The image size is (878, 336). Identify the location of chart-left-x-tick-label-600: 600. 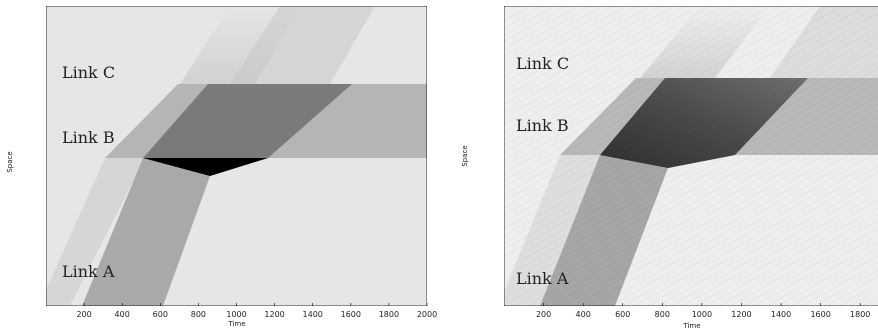
(160, 314).